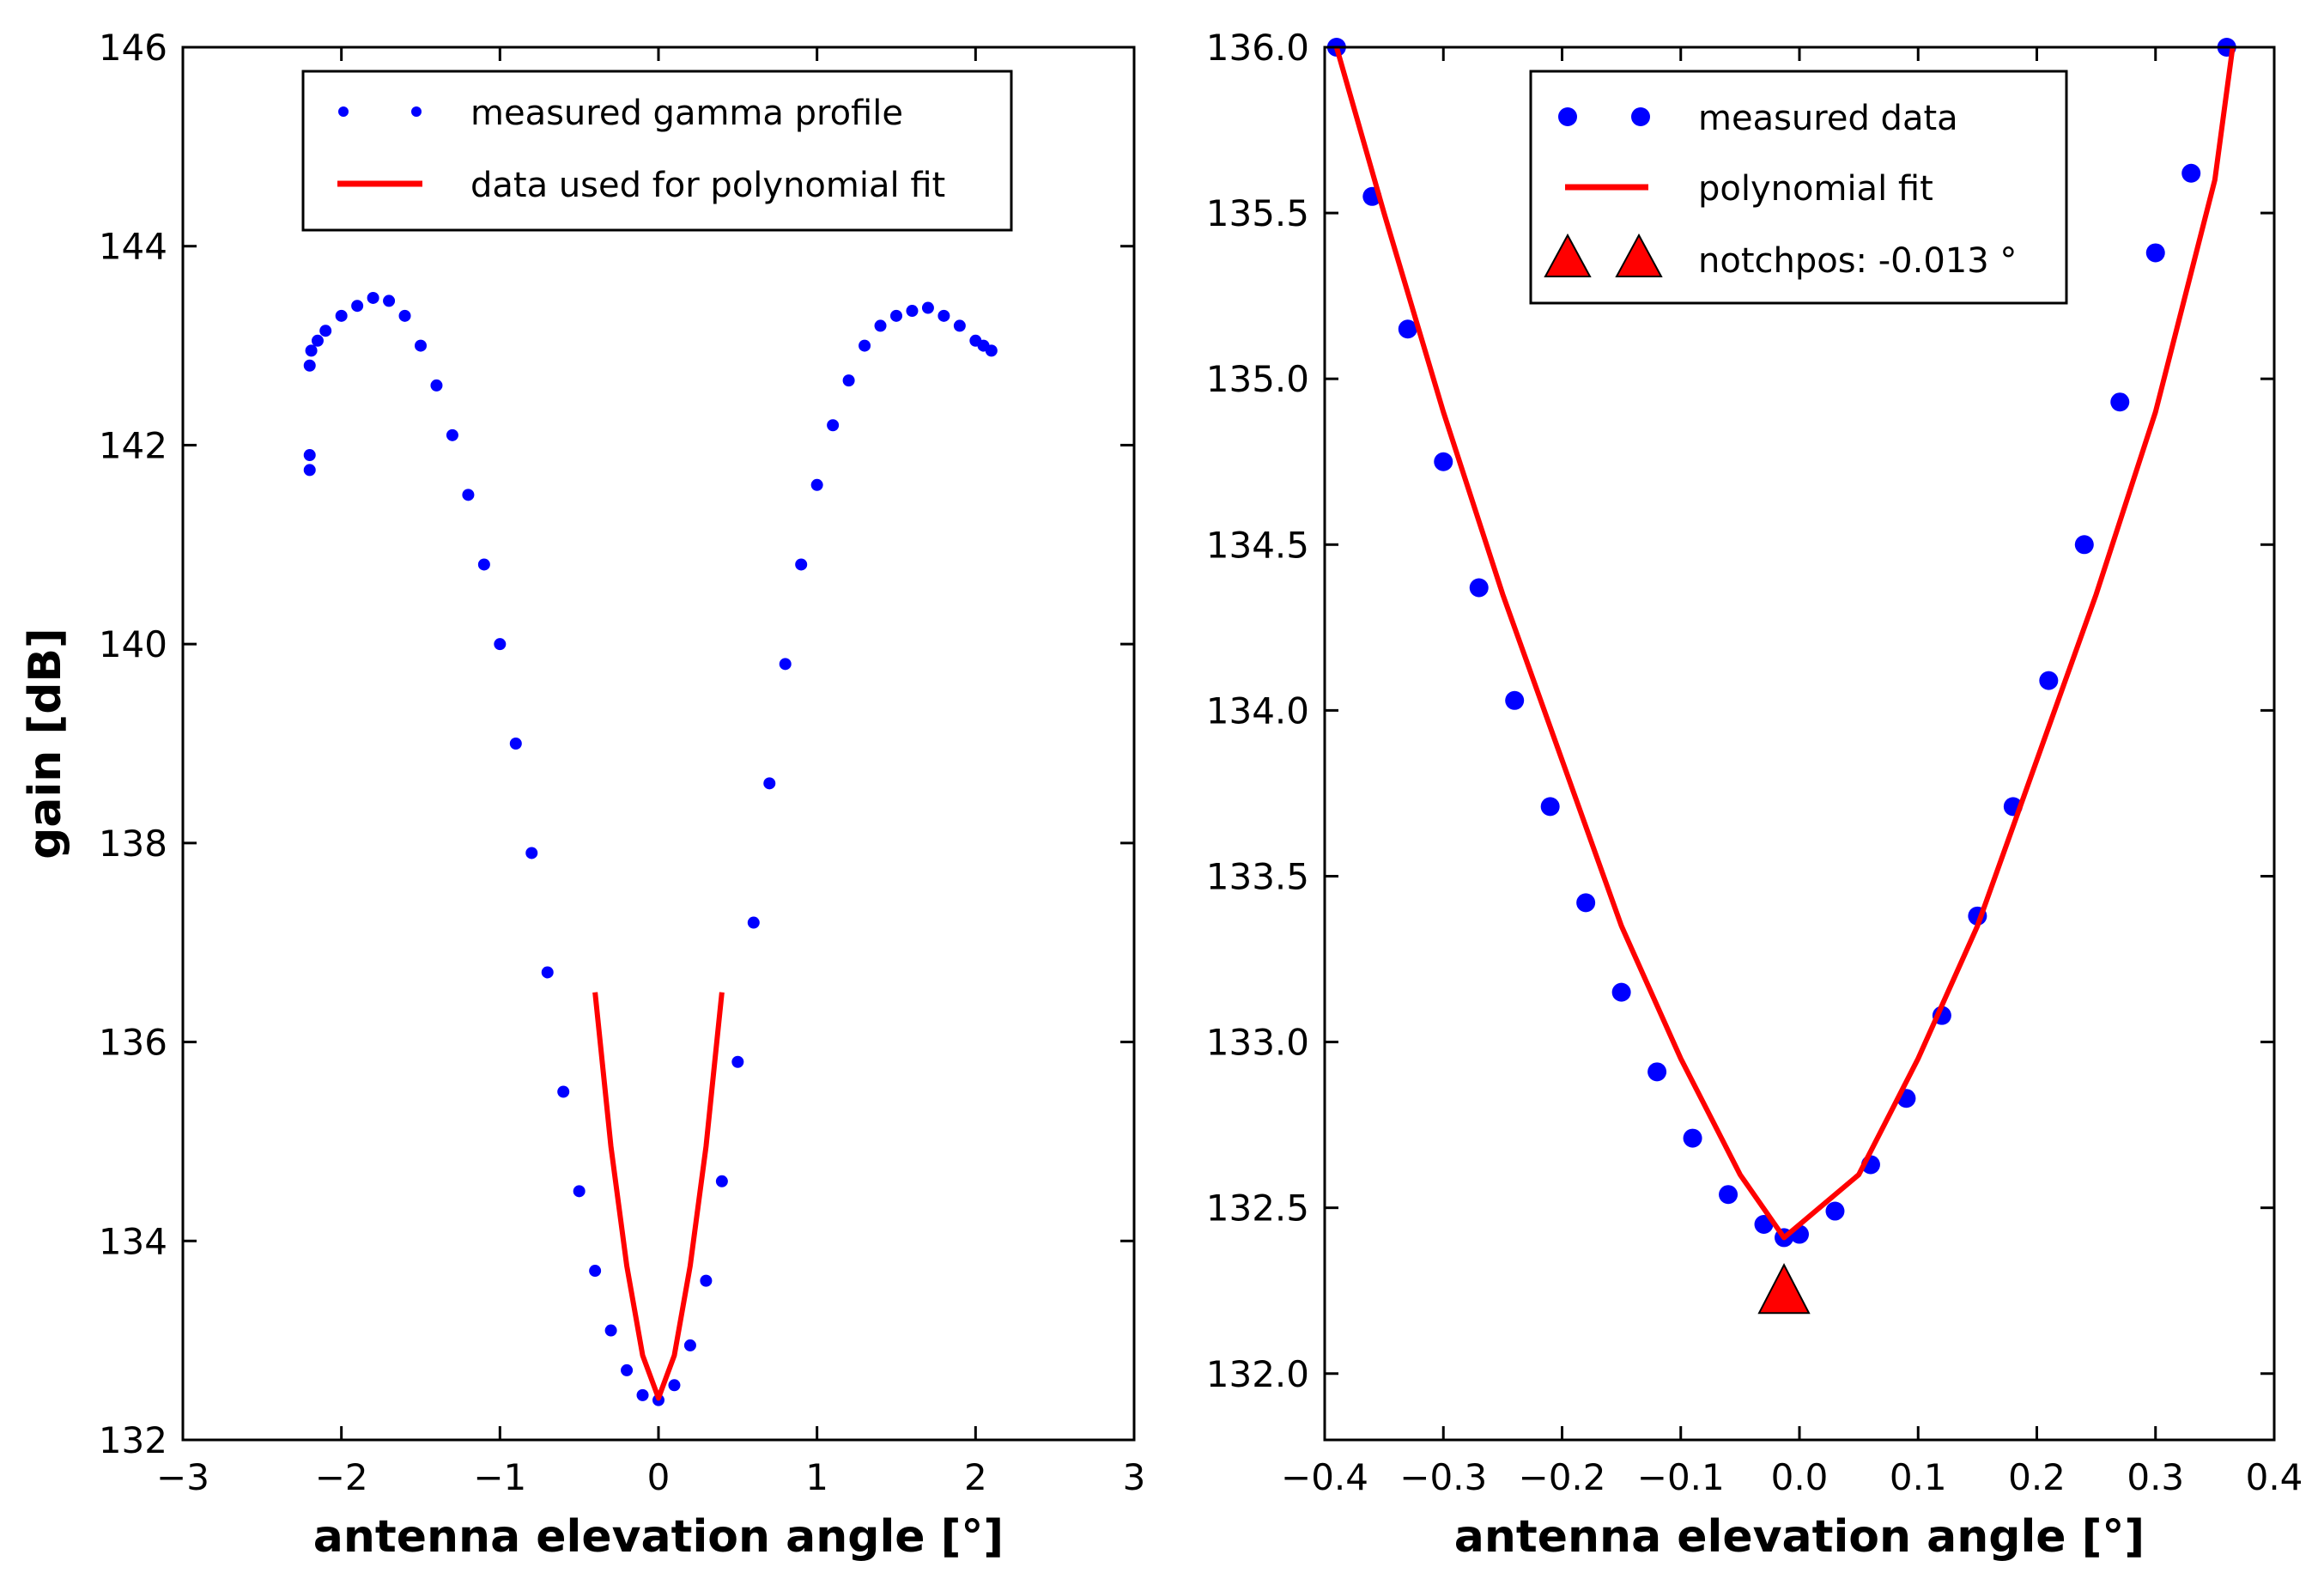 The width and height of the screenshot is (2324, 1579). What do you see at coordinates (183, 1477) in the screenshot?
I see `x-tick-label: −3` at bounding box center [183, 1477].